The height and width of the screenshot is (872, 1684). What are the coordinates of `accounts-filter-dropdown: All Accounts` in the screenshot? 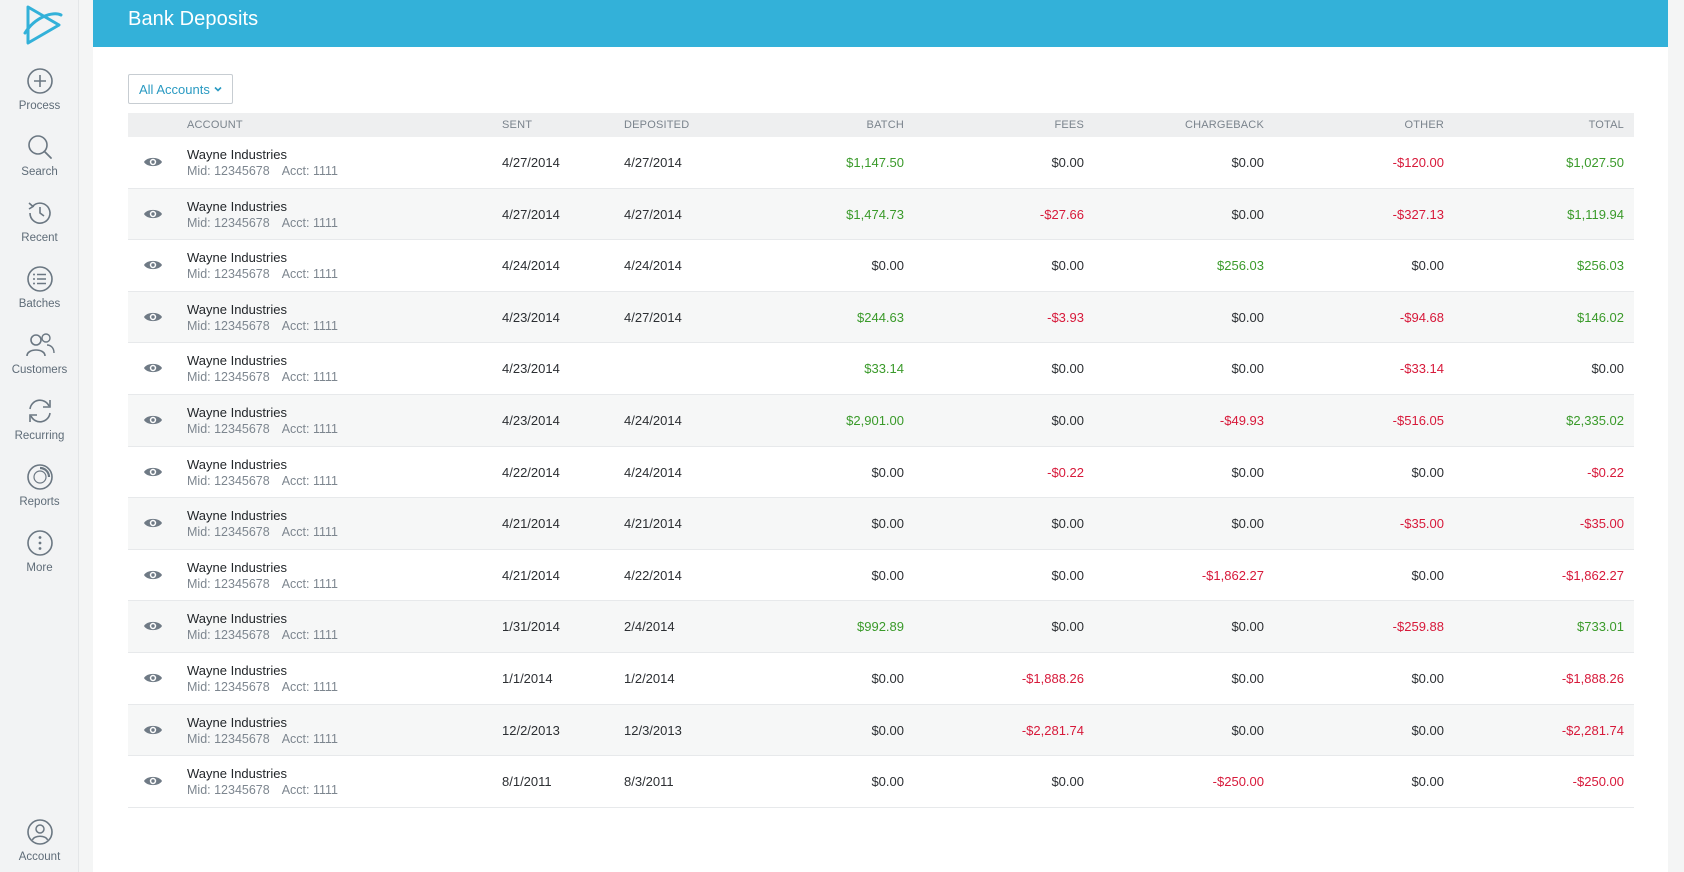 It's located at (180, 89).